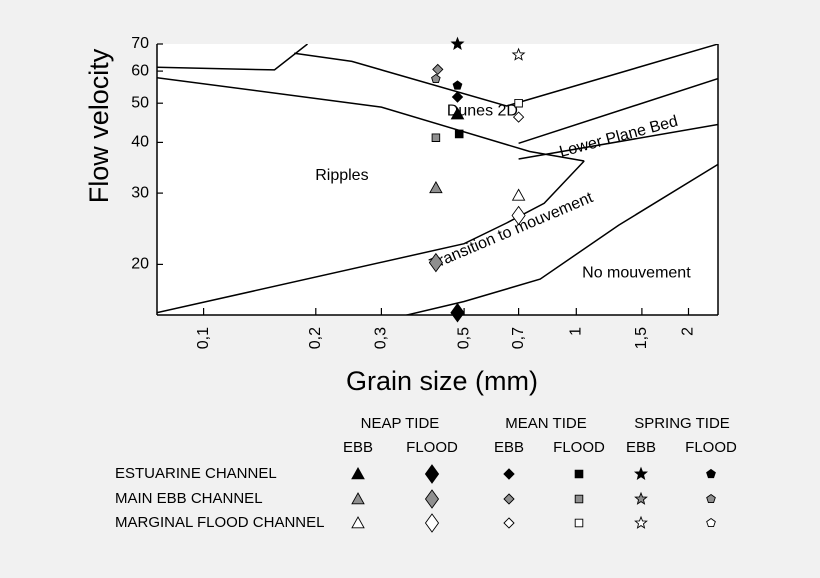 Image resolution: width=820 pixels, height=578 pixels. Describe the element at coordinates (140, 264) in the screenshot. I see `y-tick-label: 20` at that location.